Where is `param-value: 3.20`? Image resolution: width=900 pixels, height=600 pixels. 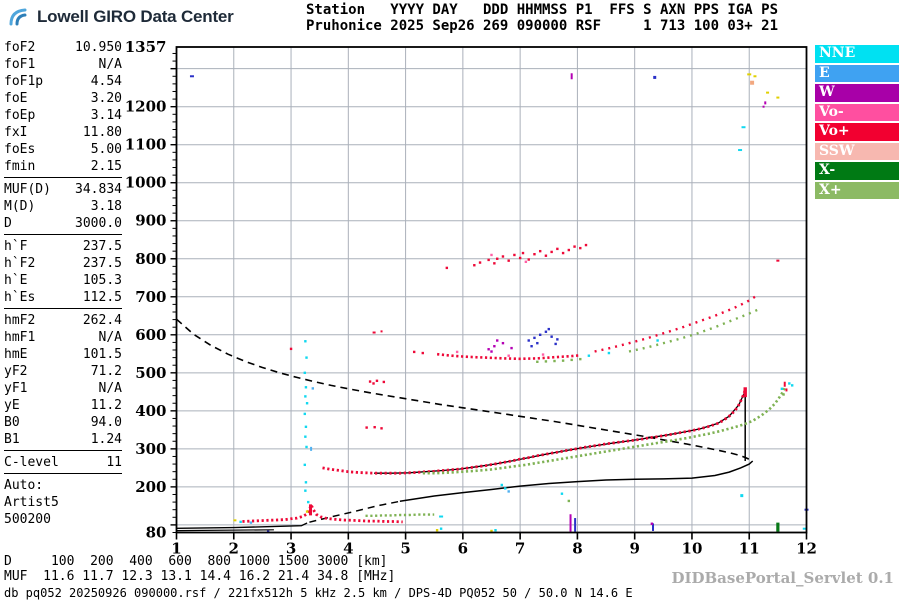 param-value: 3.20 is located at coordinates (106, 98).